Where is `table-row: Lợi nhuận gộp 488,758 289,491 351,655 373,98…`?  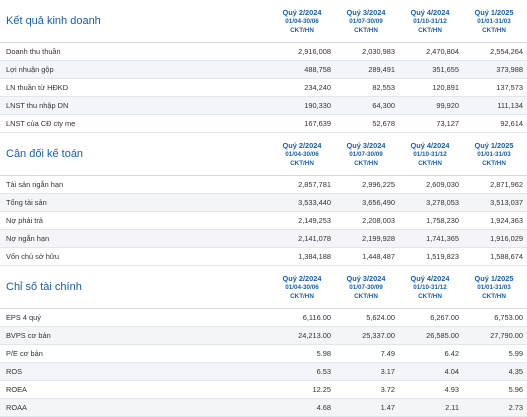
table-row: Lợi nhuận gộp 488,758 289,491 351,655 373,98… is located at coordinates (263, 70).